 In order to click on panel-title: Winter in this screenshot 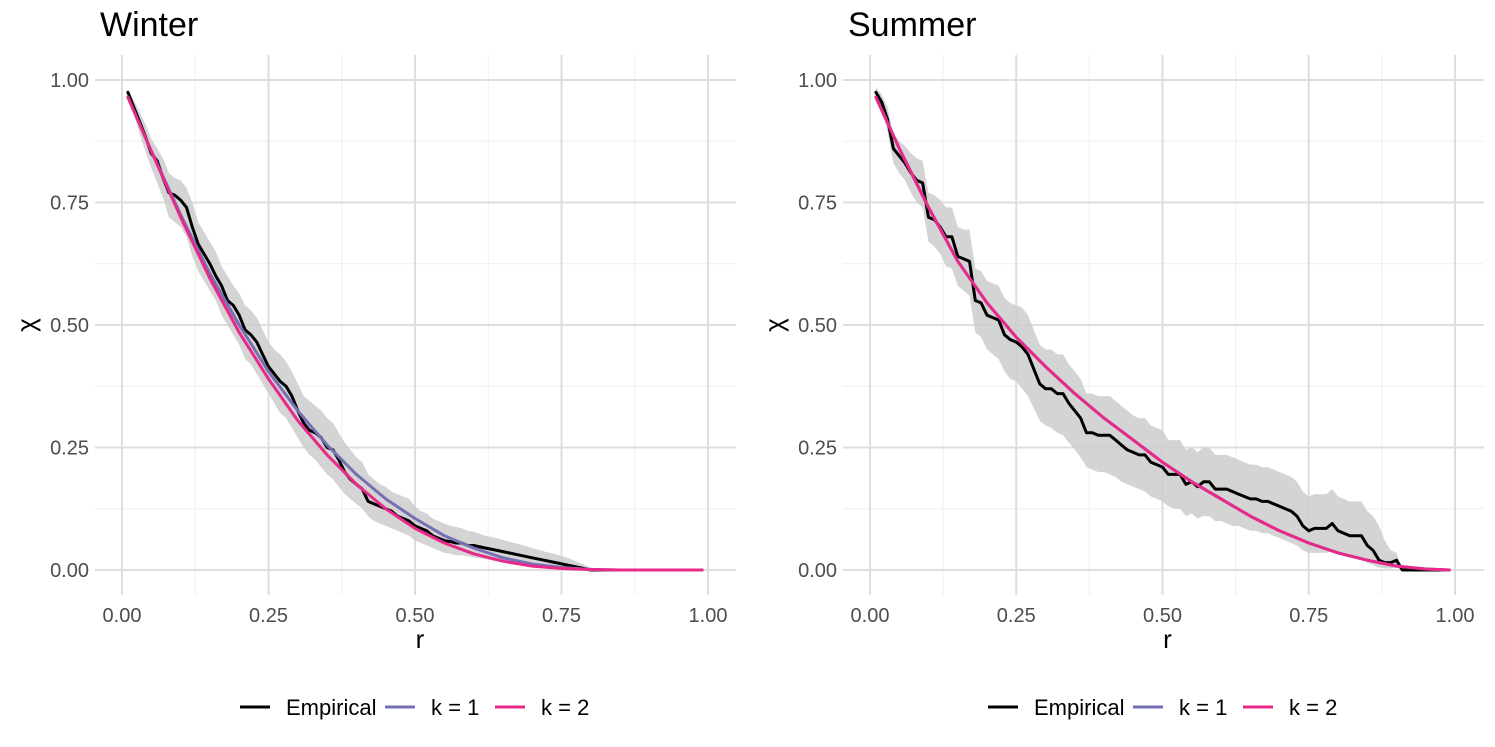, I will do `click(149, 25)`.